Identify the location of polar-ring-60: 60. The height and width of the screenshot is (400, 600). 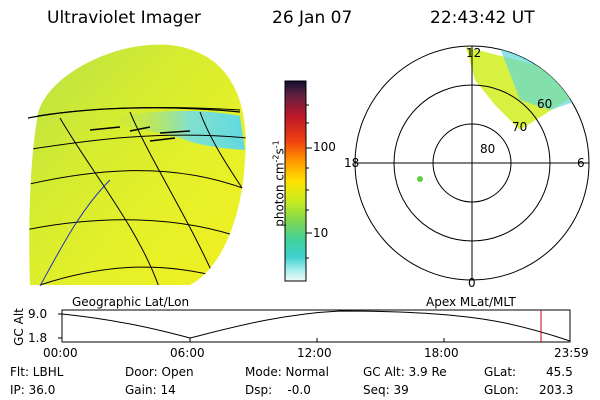
(545, 104).